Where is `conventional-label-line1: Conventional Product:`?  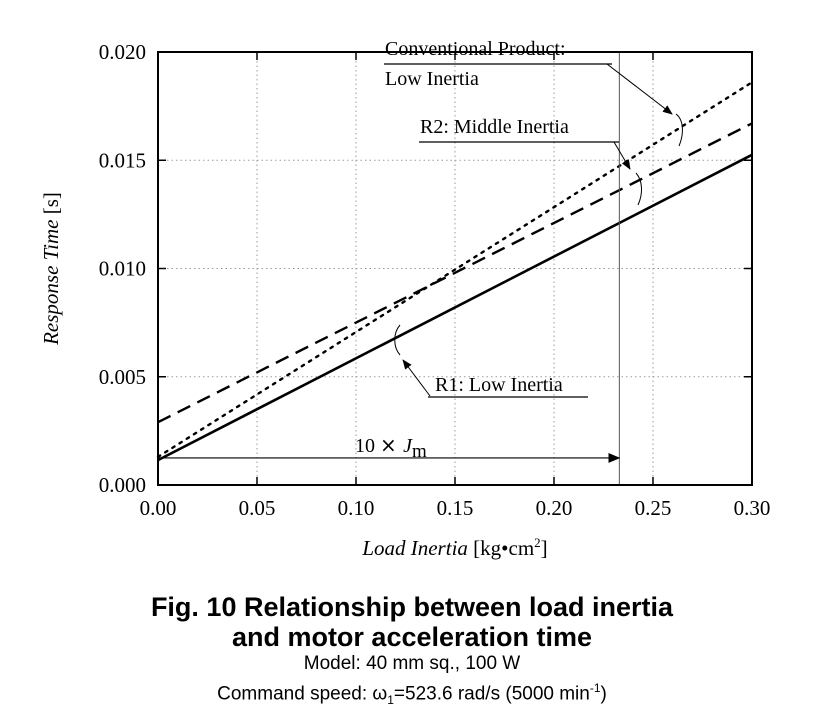
conventional-label-line1: Conventional Product: is located at coordinates (475, 49).